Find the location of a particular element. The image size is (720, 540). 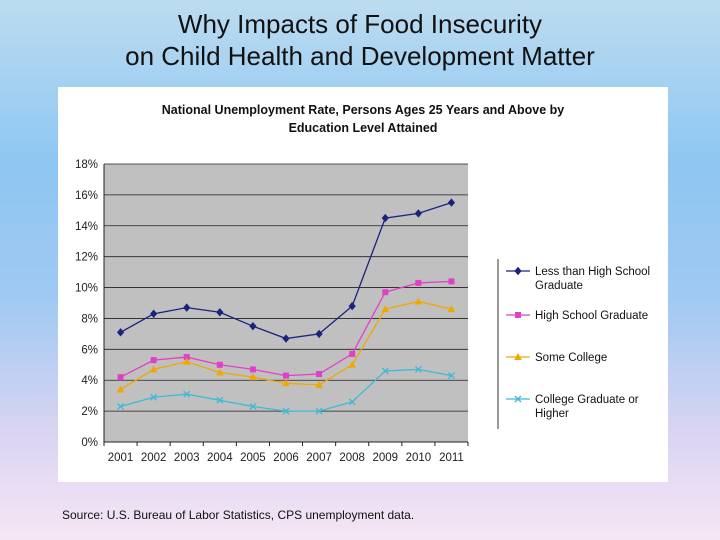

legend-item-high-school-graduate: High School Graduate is located at coordinates (577, 316).